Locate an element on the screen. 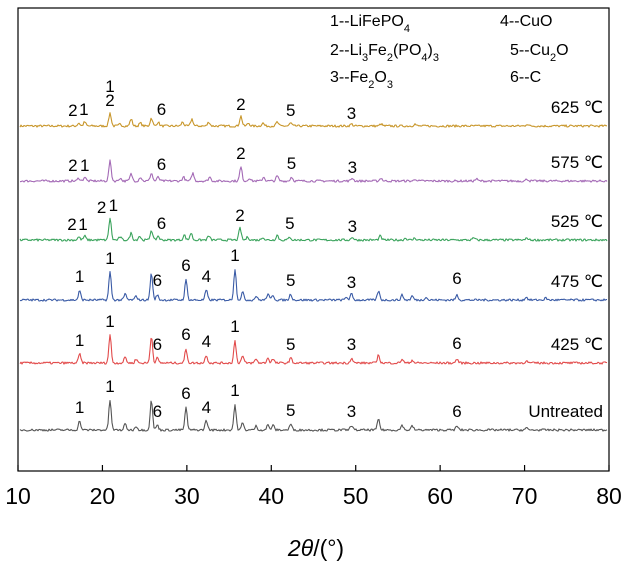 This screenshot has width=631, height=569. series-label: 525 ℃ is located at coordinates (577, 221).